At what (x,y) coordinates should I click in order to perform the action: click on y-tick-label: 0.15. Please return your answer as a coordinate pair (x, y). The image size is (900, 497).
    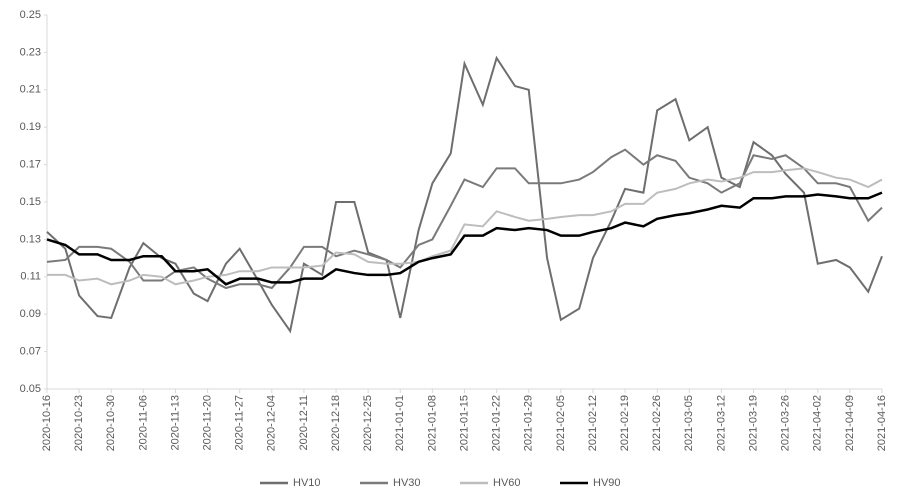
    Looking at the image, I should click on (30, 202).